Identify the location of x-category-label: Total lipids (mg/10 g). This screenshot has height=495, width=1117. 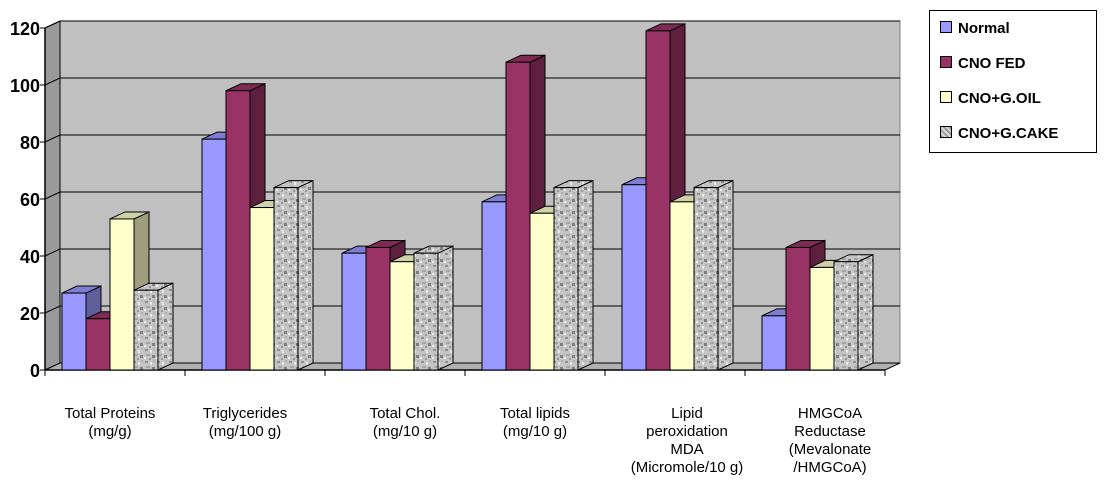
(535, 423).